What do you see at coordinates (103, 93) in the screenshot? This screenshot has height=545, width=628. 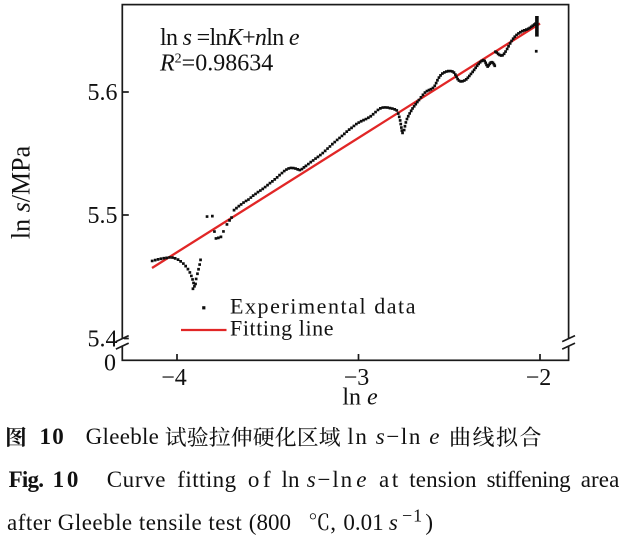 I see `svg-text: 5.6` at bounding box center [103, 93].